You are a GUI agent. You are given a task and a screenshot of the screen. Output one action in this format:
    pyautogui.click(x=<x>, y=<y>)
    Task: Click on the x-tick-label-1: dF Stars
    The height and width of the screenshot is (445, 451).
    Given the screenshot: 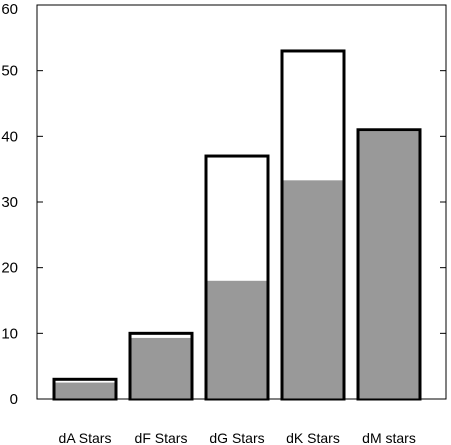 What is the action you would take?
    pyautogui.click(x=161, y=437)
    